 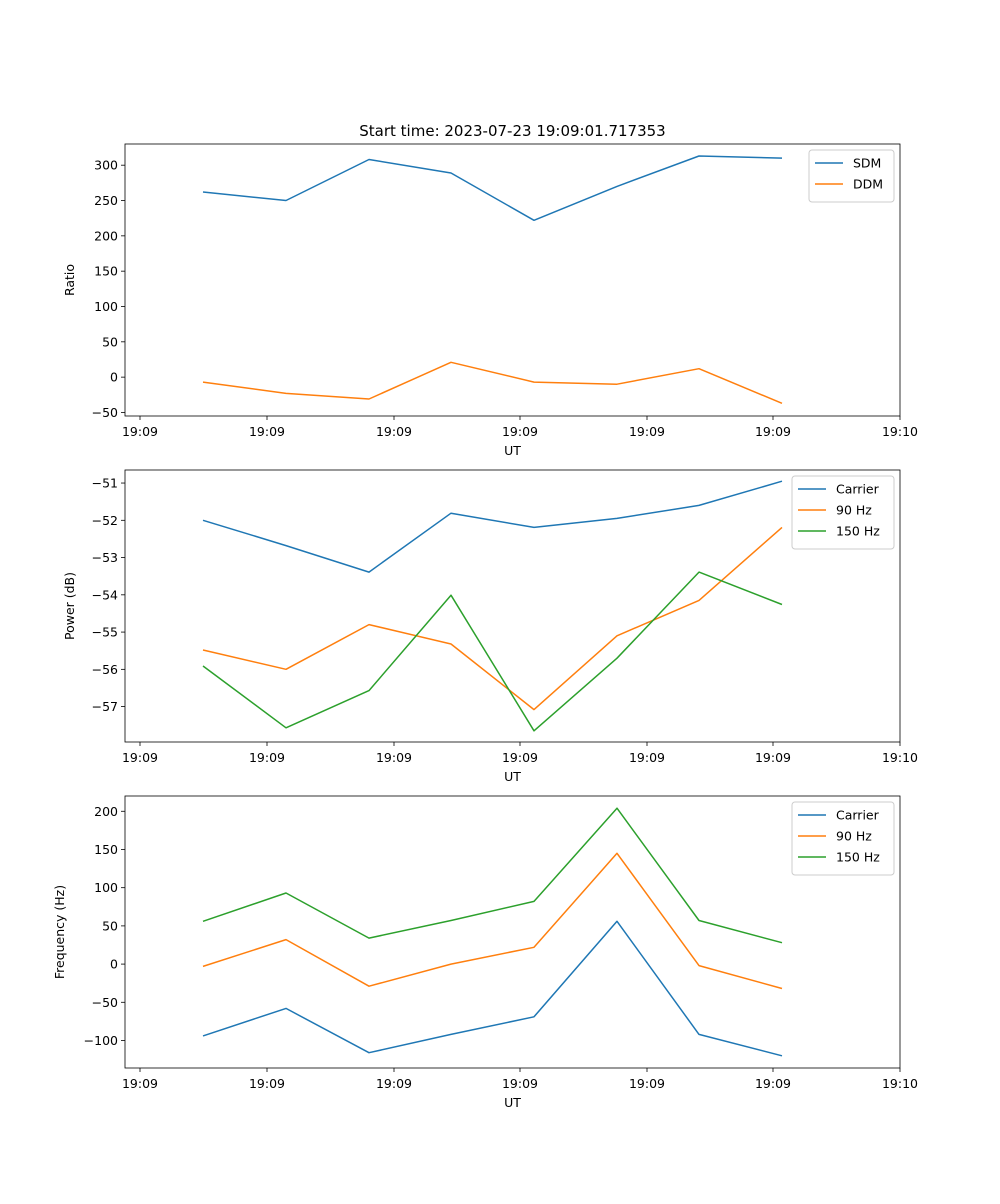 I want to click on y-axis-label: Frequency (Hz), so click(x=59, y=932).